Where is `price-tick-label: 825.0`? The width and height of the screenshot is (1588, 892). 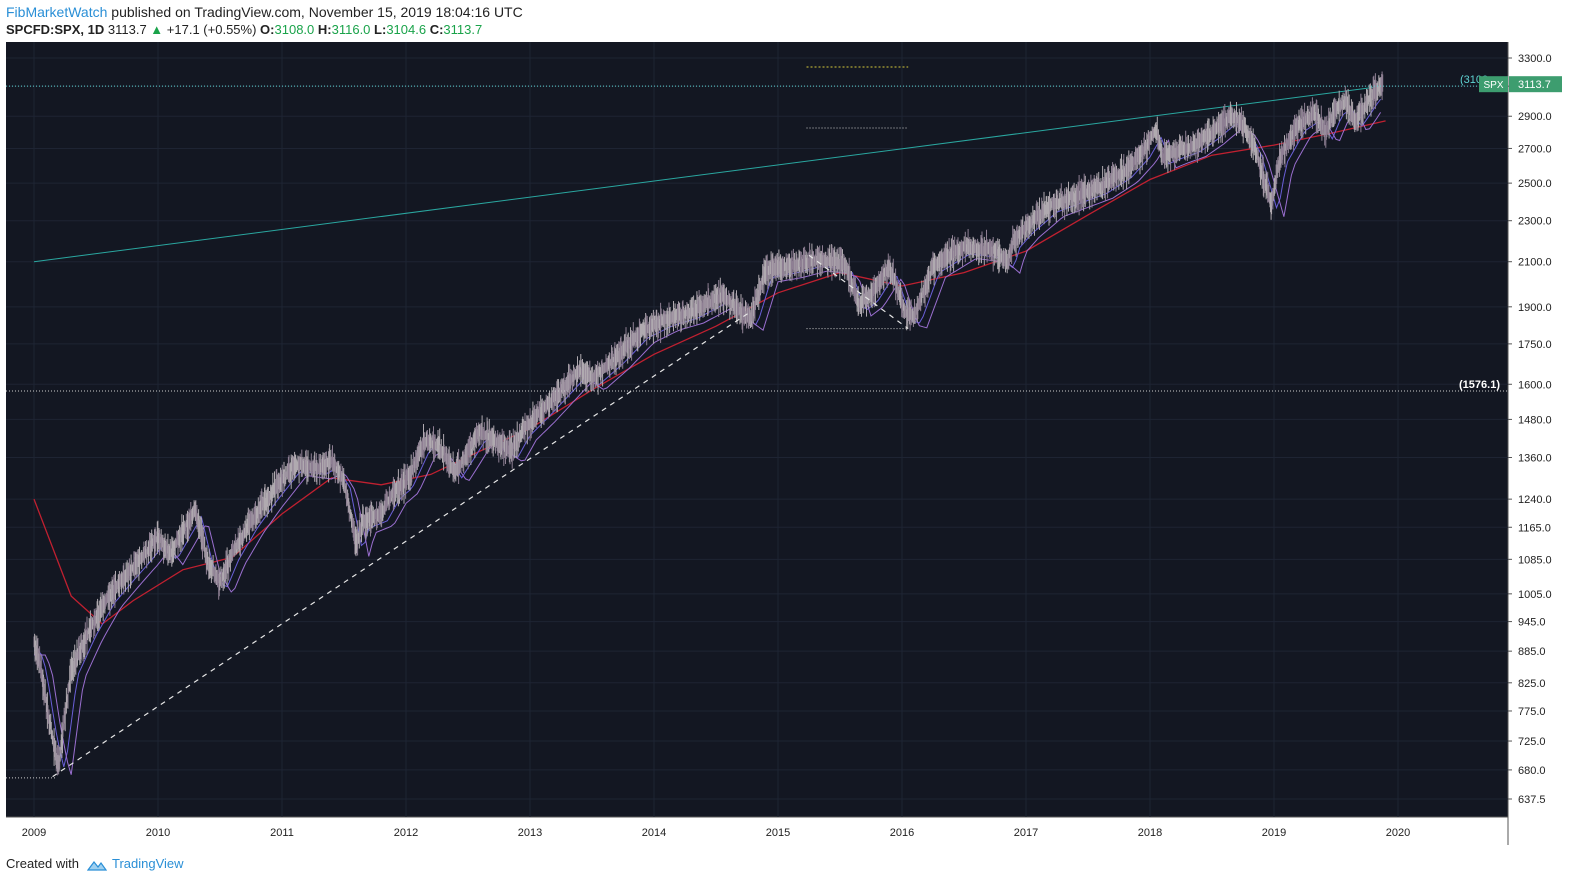 price-tick-label: 825.0 is located at coordinates (1532, 684).